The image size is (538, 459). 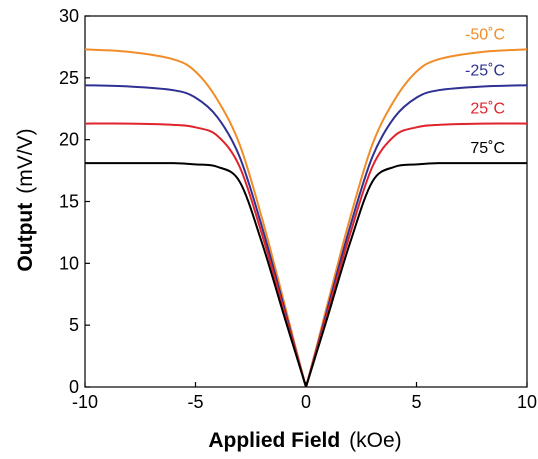 I want to click on series-label-3: 75˚C, so click(x=487, y=148).